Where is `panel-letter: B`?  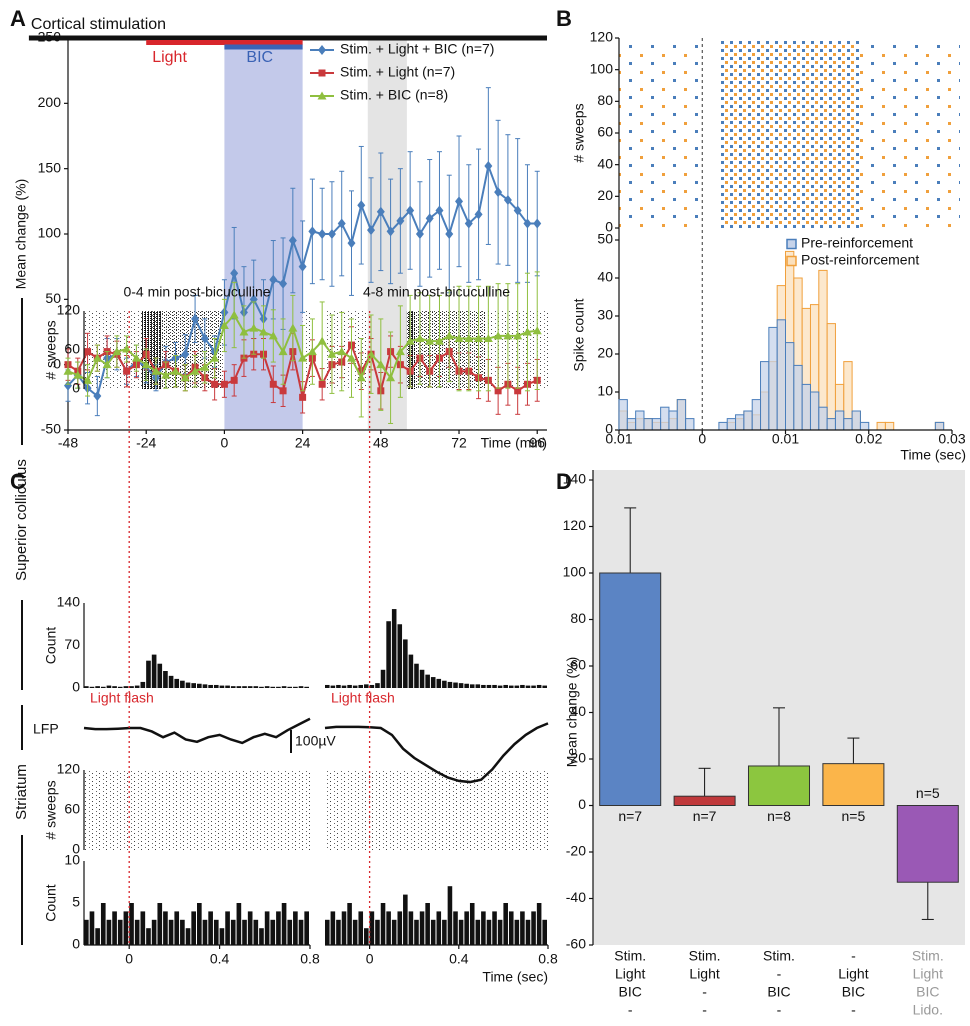
panel-letter: B is located at coordinates (564, 18).